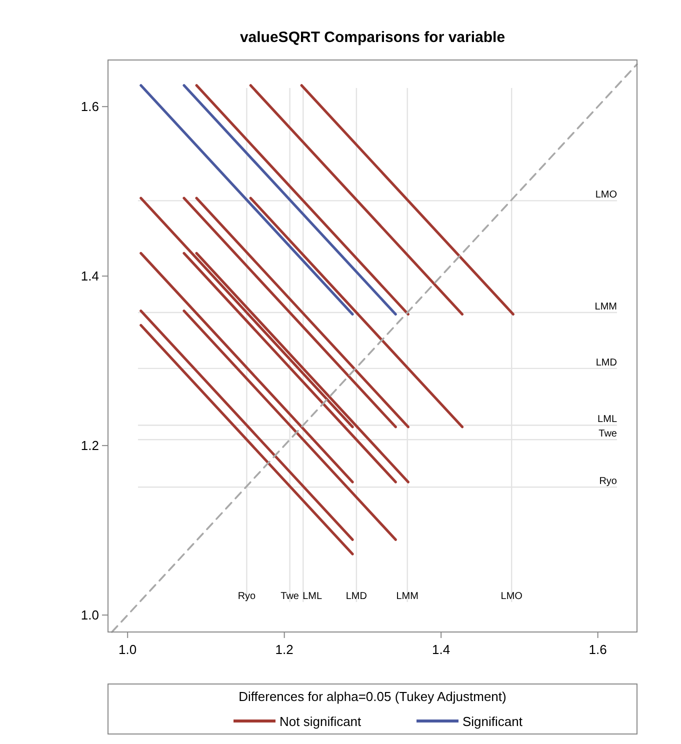 The height and width of the screenshot is (744, 681). Describe the element at coordinates (284, 649) in the screenshot. I see `x-tick-label: 1.2` at that location.